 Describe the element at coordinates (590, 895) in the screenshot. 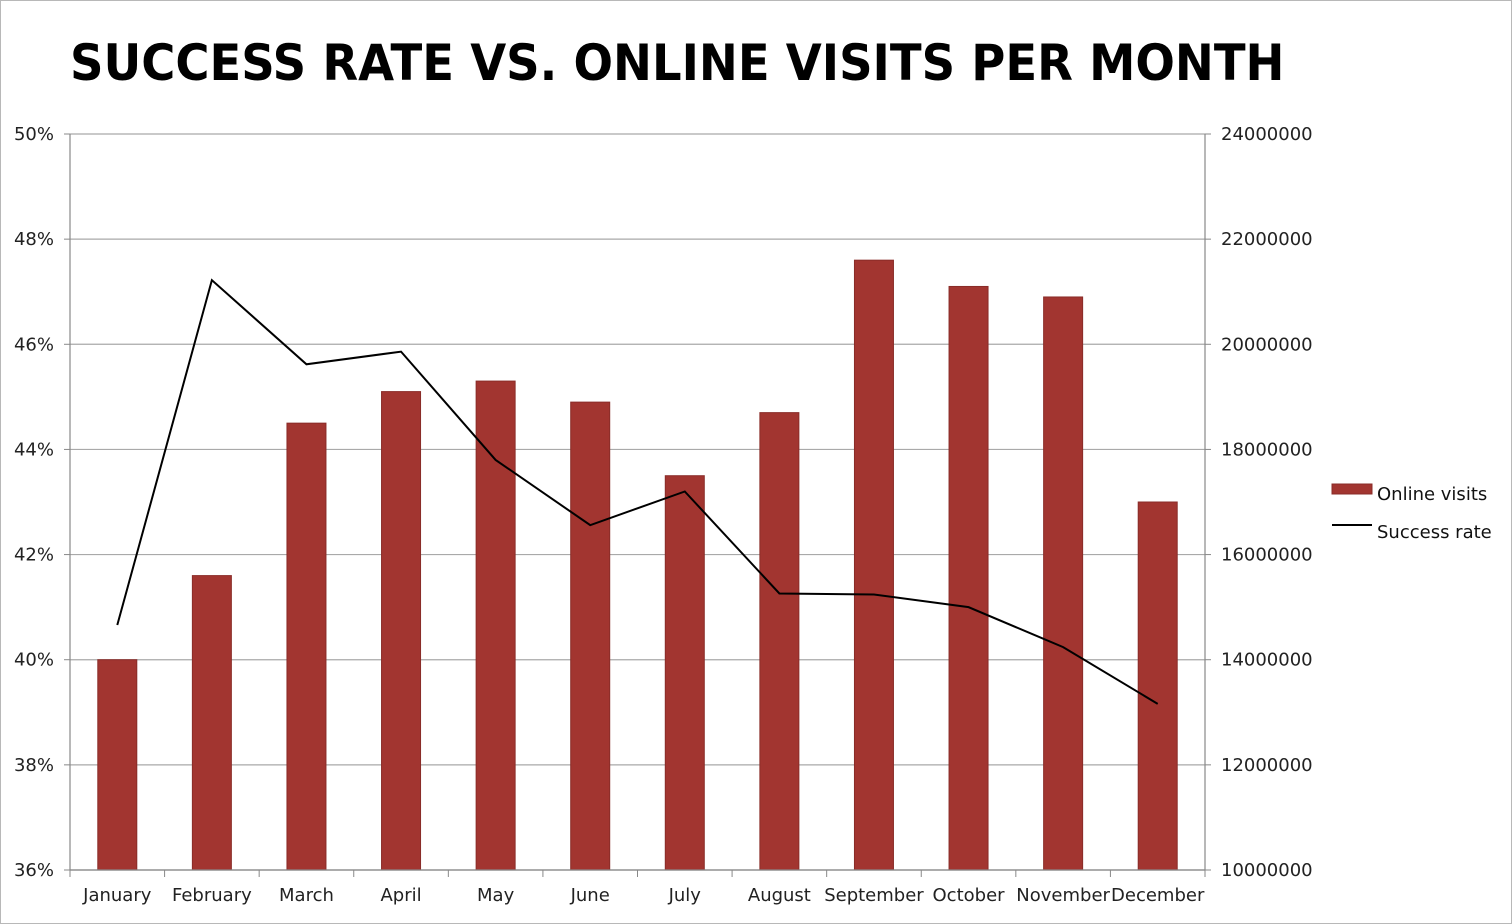

I see `x-tick-label: June` at that location.